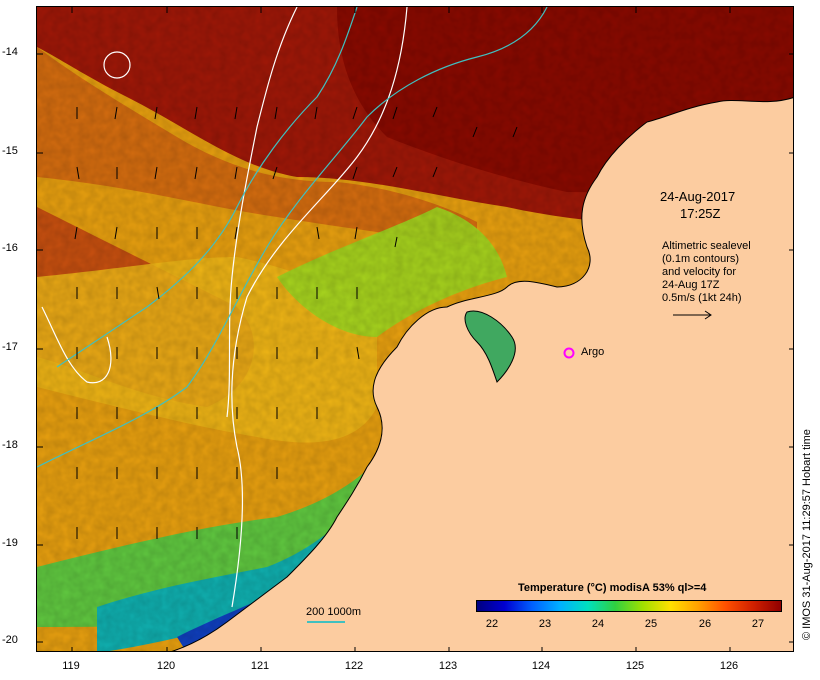 The image size is (820, 680). I want to click on lat-label: -19, so click(10, 543).